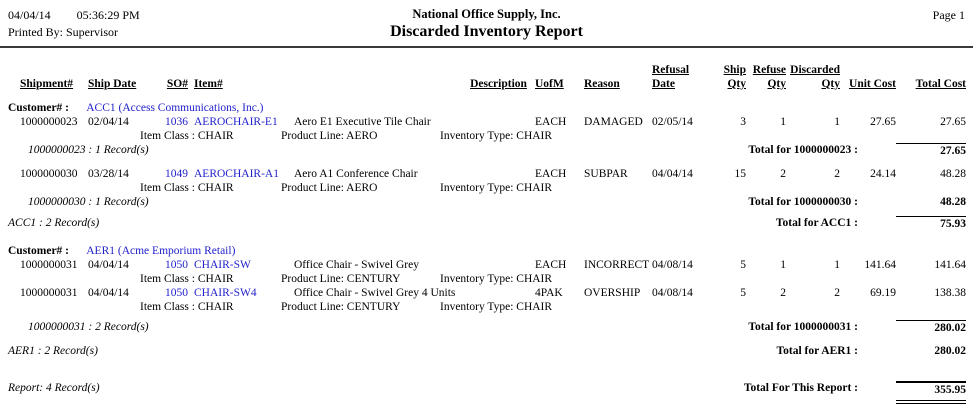 This screenshot has width=973, height=404. I want to click on unit-cost: 69.19, so click(883, 293).